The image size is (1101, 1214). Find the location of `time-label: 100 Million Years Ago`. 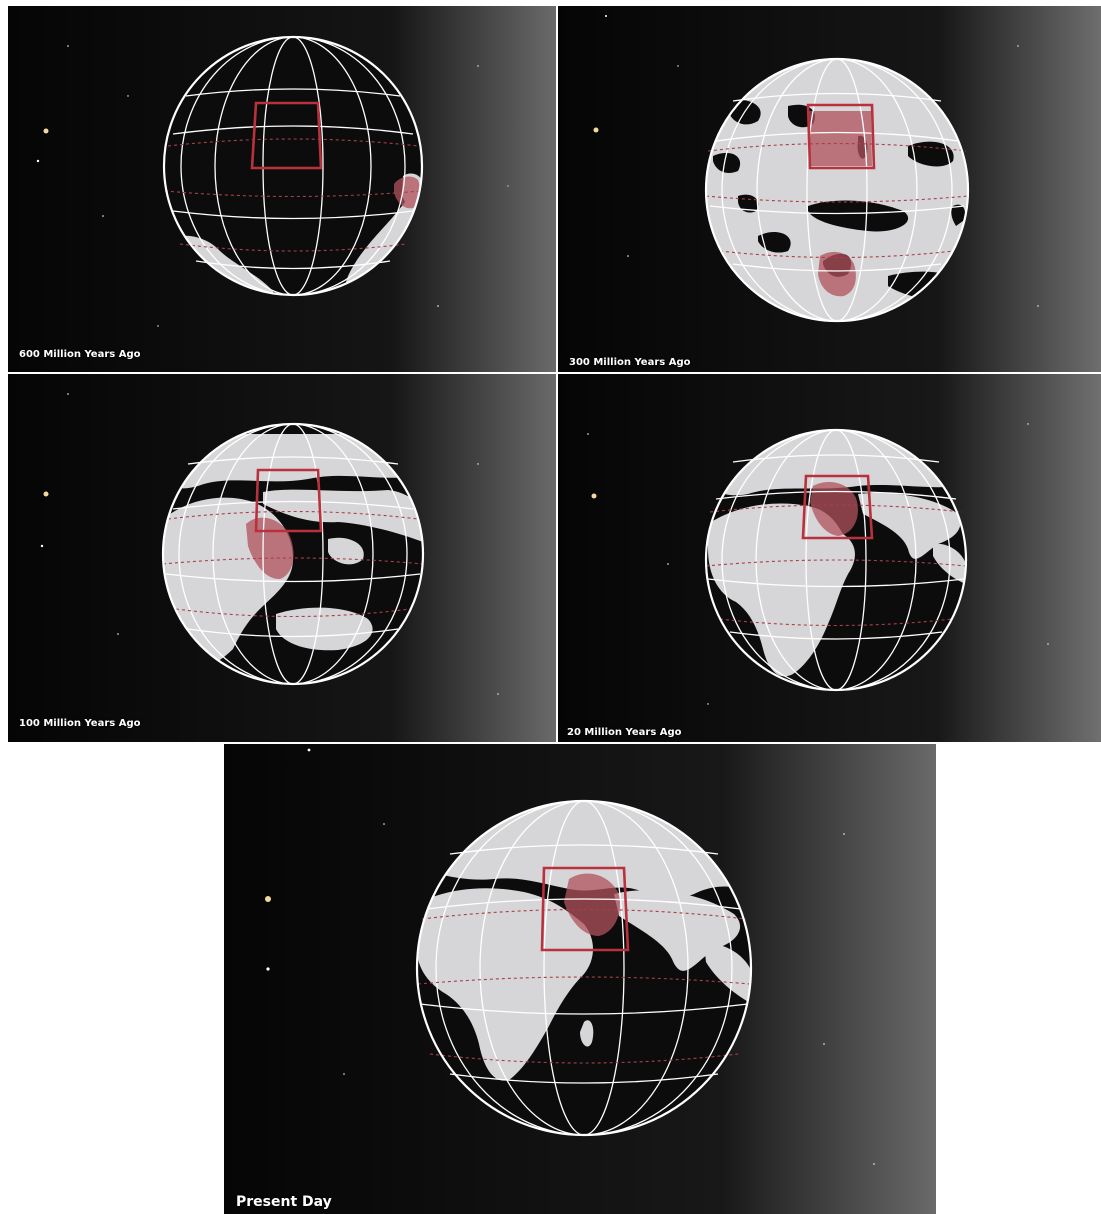

time-label: 100 Million Years Ago is located at coordinates (80, 723).